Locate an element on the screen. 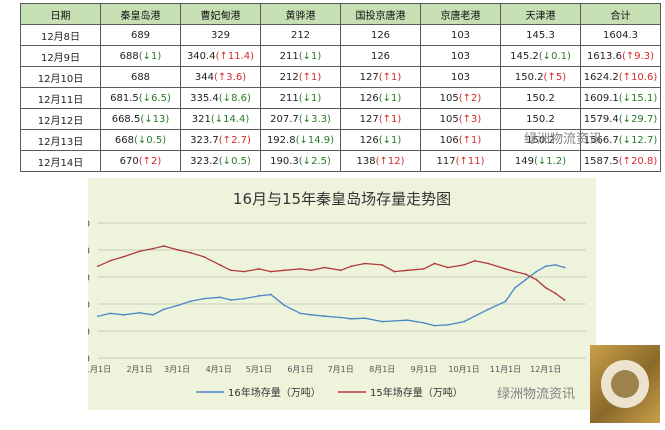 This screenshot has height=430, width=665. change-amount: 14.9 is located at coordinates (319, 140).